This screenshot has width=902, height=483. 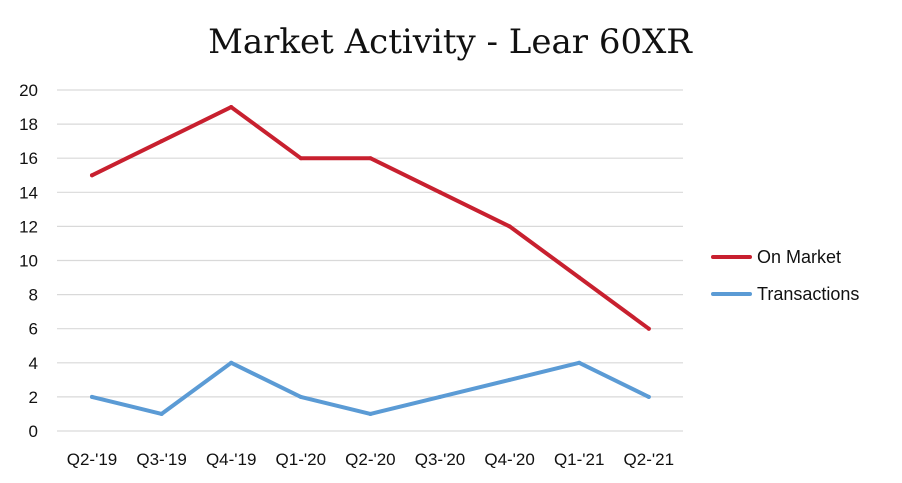 What do you see at coordinates (440, 459) in the screenshot?
I see `x-tick-label: Q3-'20` at bounding box center [440, 459].